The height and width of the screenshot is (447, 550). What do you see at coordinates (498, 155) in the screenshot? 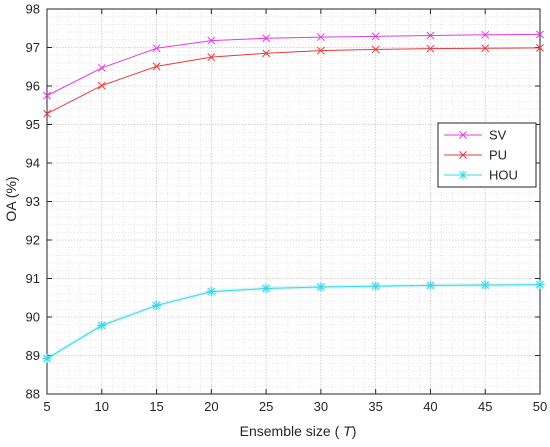
I see `legend-label: PU` at bounding box center [498, 155].